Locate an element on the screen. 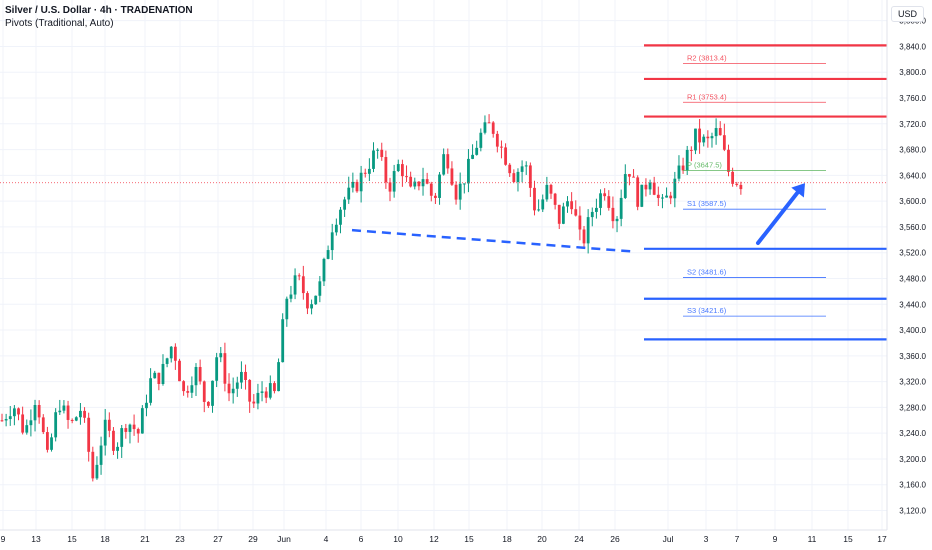 The image size is (932, 550). y-tick-label: 3,600.0 is located at coordinates (912, 201).